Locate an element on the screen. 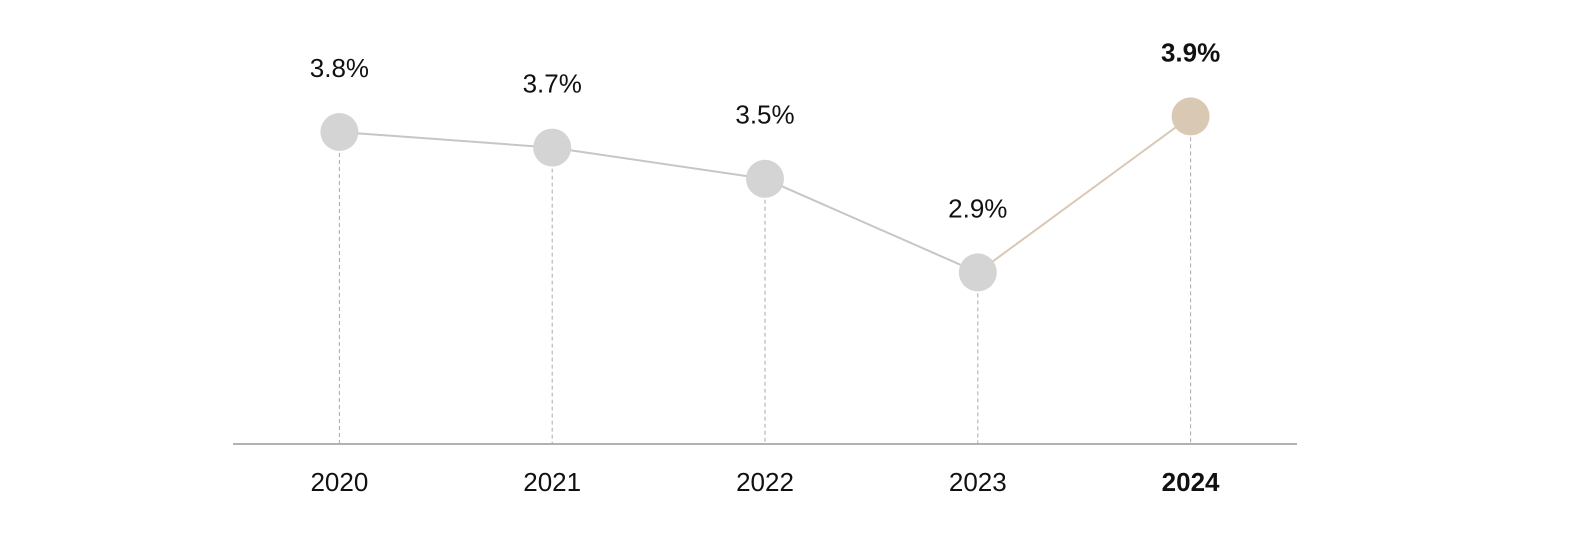 The image size is (1593, 550). x-tick-label: 2021 is located at coordinates (552, 482).